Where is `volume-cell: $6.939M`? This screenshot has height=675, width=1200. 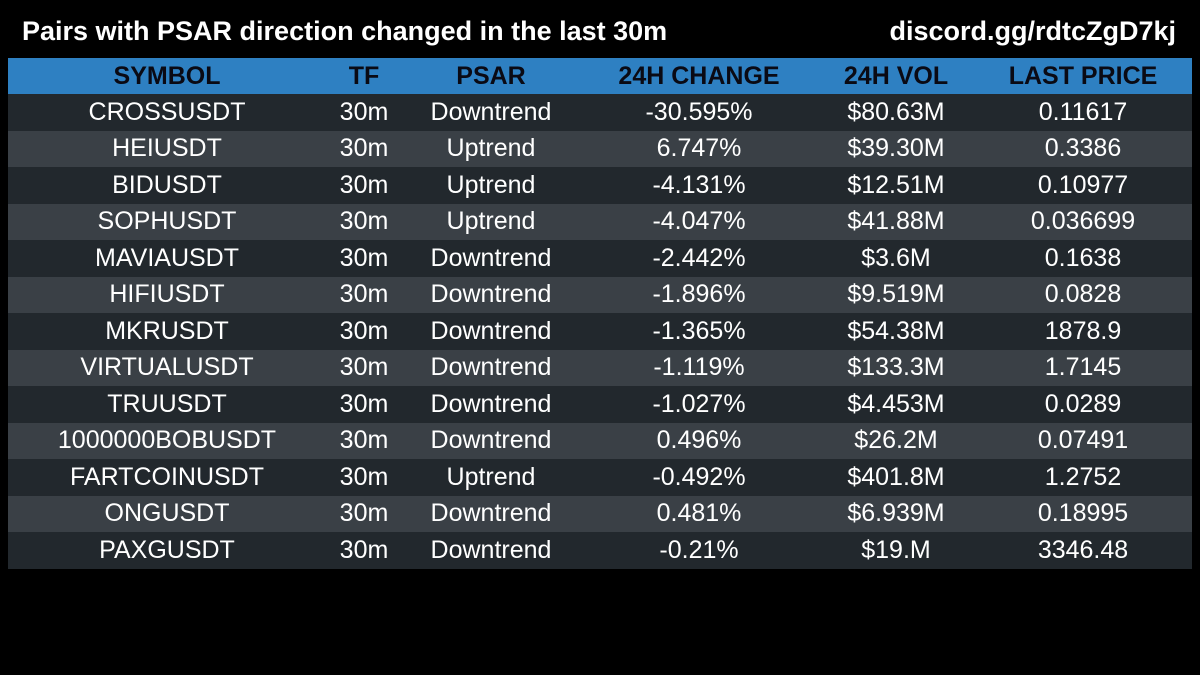 volume-cell: $6.939M is located at coordinates (896, 513).